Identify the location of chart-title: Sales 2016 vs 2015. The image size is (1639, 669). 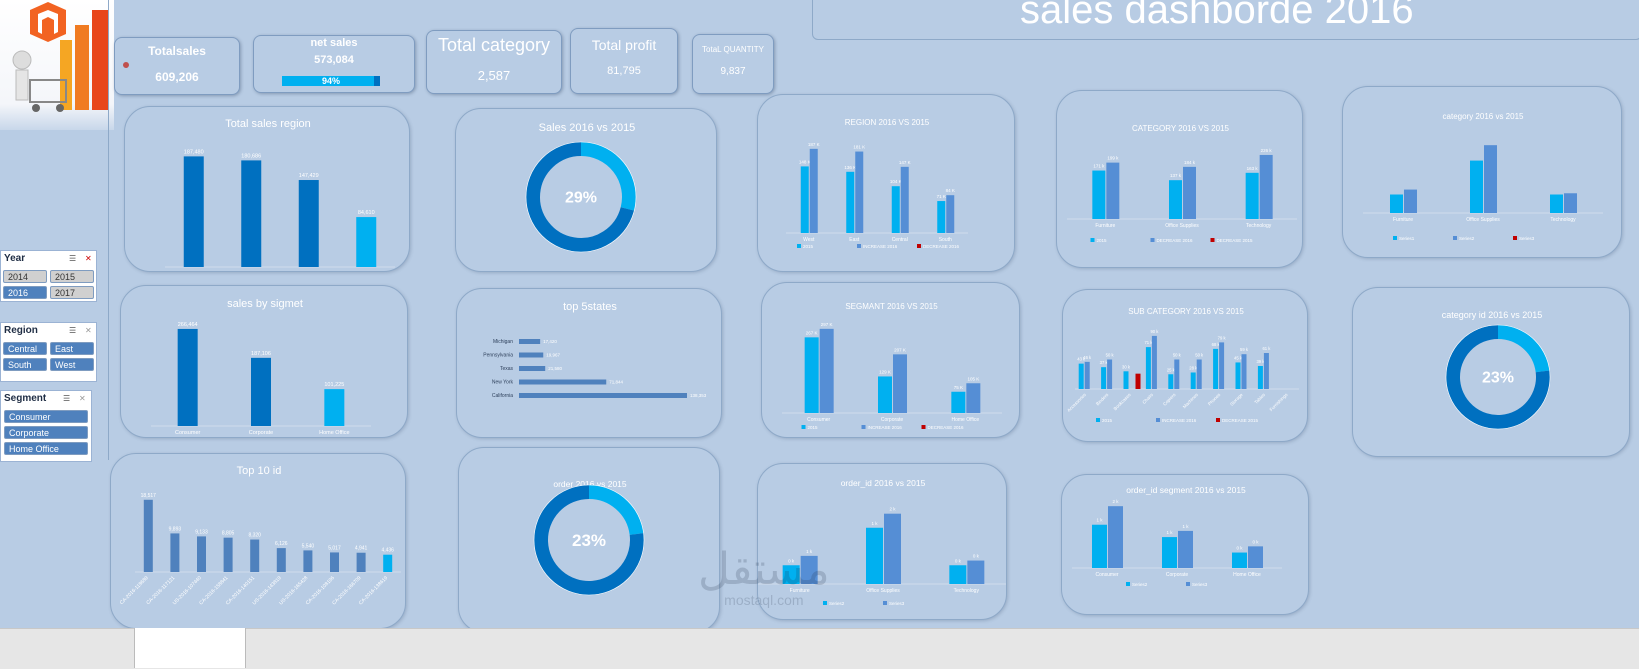
(587, 128).